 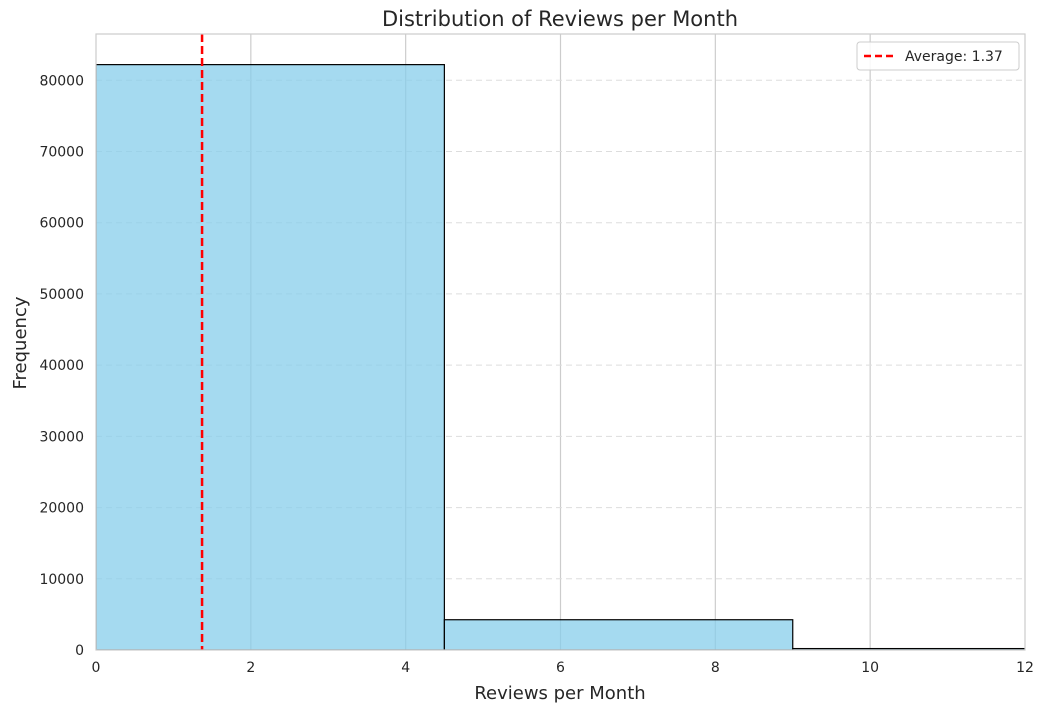 I want to click on x-tick-label: 2, so click(x=250, y=668).